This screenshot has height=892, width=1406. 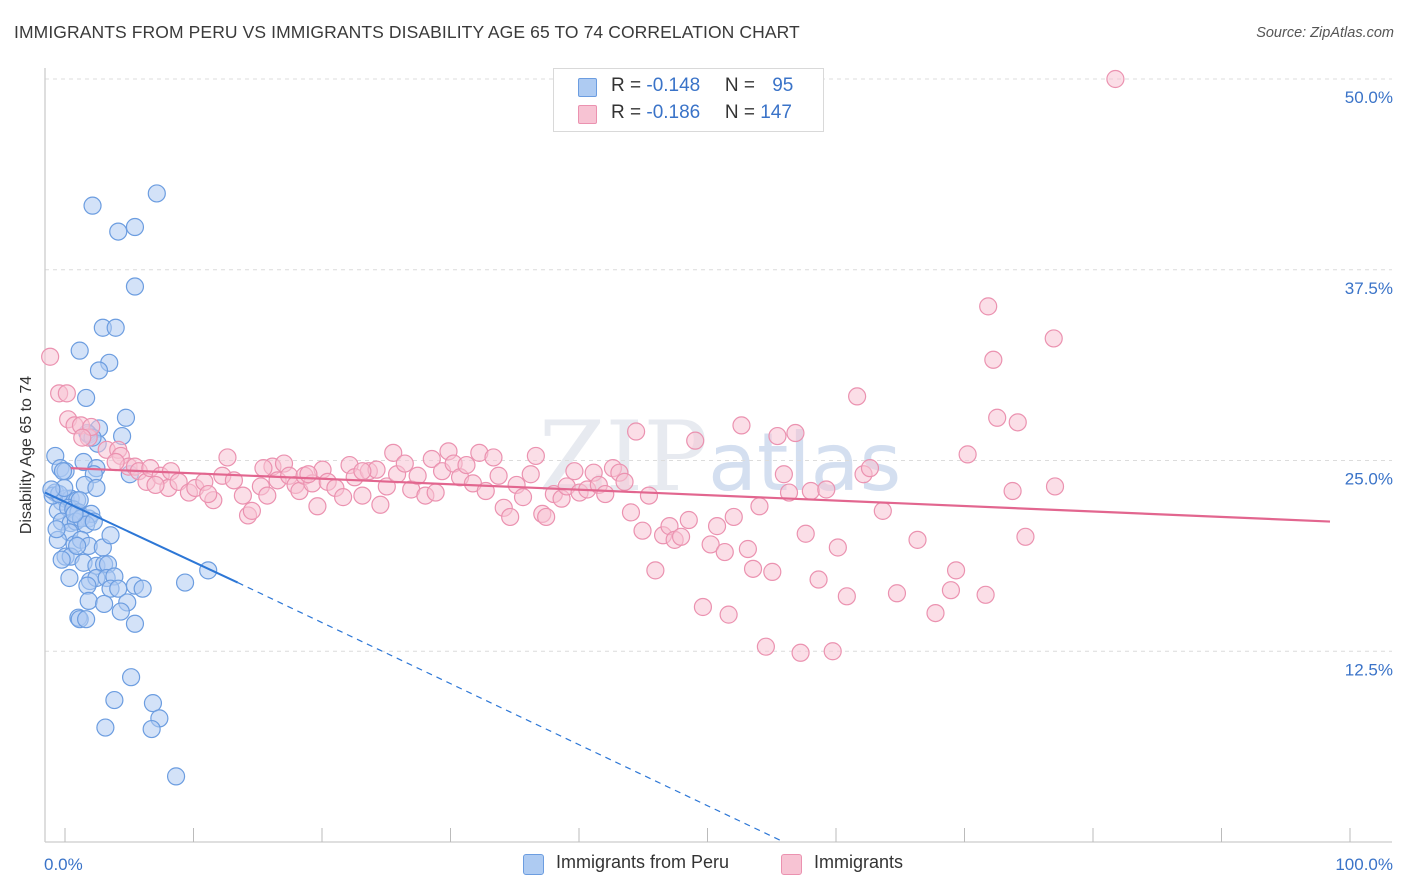 What do you see at coordinates (511, 712) in the screenshot?
I see `peru-trend-extension` at bounding box center [511, 712].